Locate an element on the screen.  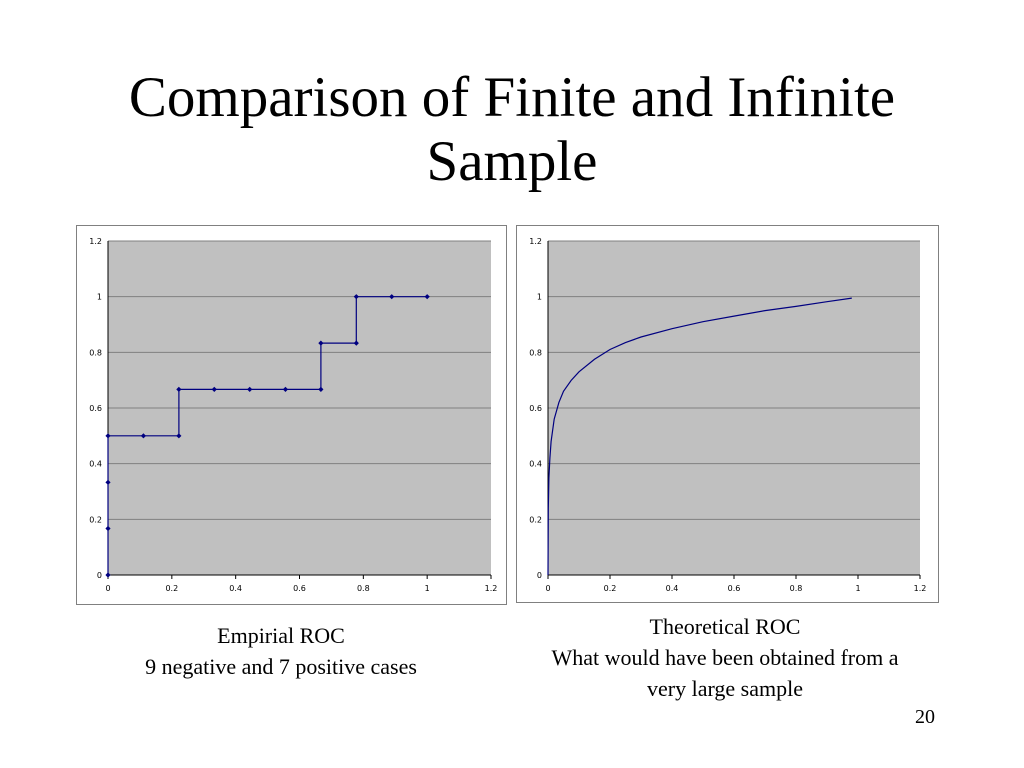
empirical-roc-caption-detail: 9 negative and 7 positive cases is located at coordinates (281, 666).